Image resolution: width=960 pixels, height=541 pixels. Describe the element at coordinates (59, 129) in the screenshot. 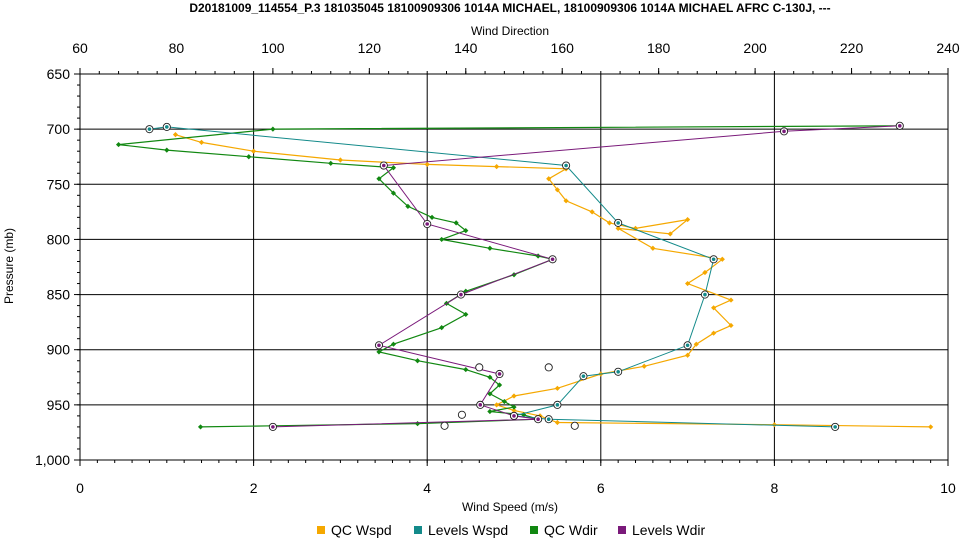

I see `y-tick-label: 700` at that location.